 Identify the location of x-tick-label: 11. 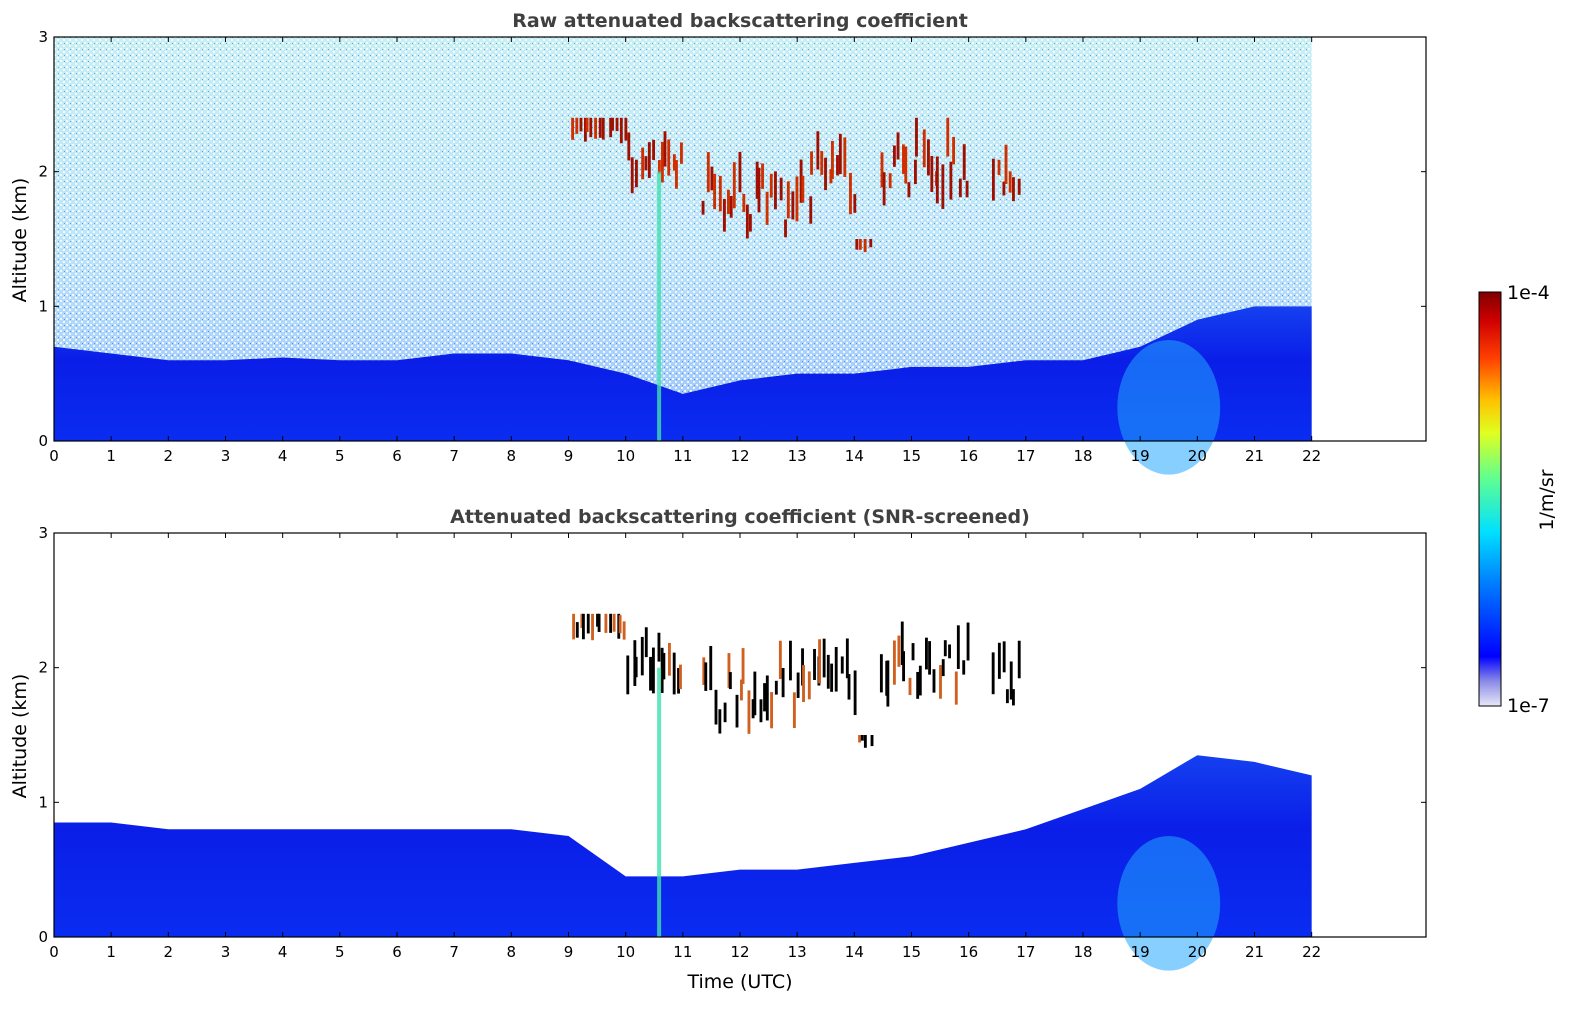
(682, 952).